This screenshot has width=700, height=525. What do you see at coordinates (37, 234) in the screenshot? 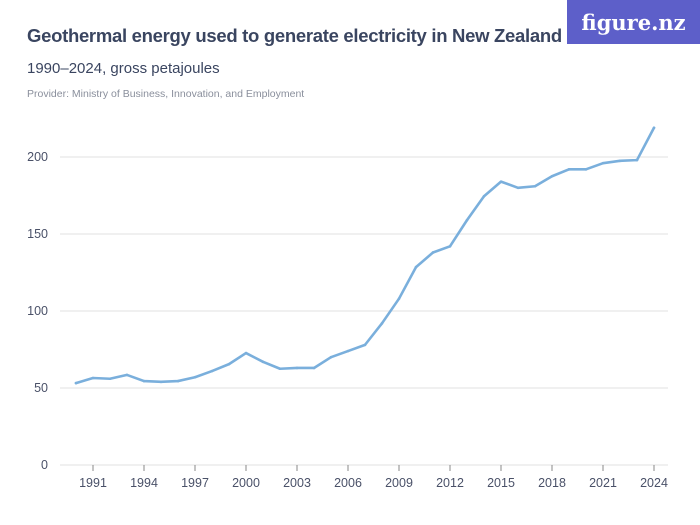
I see `y-tick-label: 150` at bounding box center [37, 234].